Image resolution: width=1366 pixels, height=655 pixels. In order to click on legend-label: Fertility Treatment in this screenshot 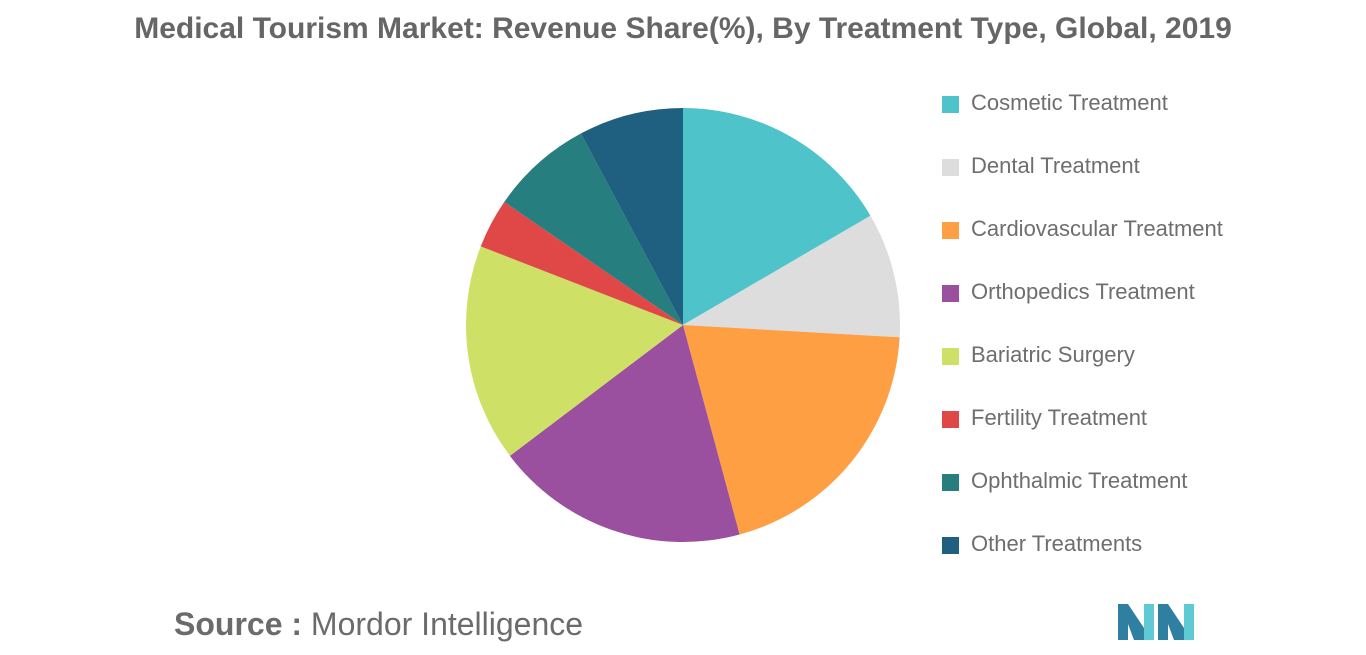, I will do `click(1059, 417)`.